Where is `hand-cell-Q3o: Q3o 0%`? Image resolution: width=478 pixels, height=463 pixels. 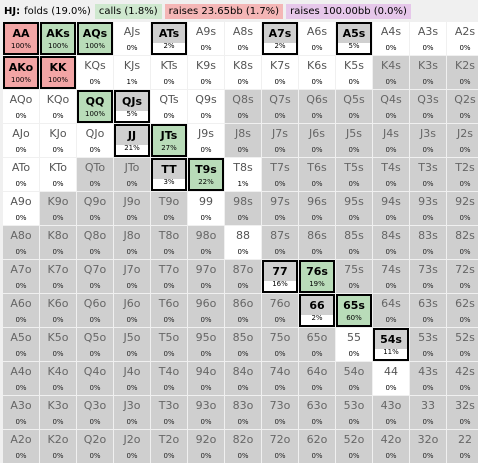
hand-cell-Q3o: Q3o 0% is located at coordinates (95, 412).